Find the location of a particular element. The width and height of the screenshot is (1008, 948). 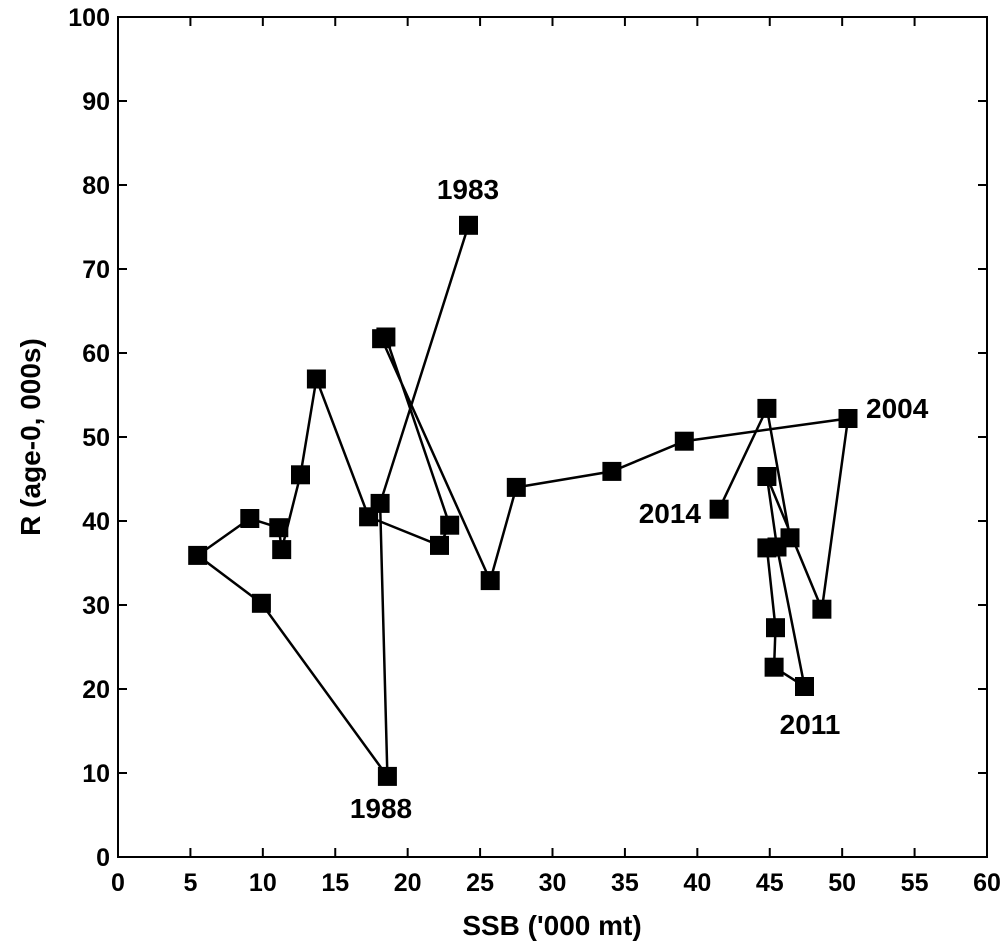

x-tick-labels: 0 5 10 15 20 25 30 35 40 45 50 55 60 is located at coordinates (556, 883).